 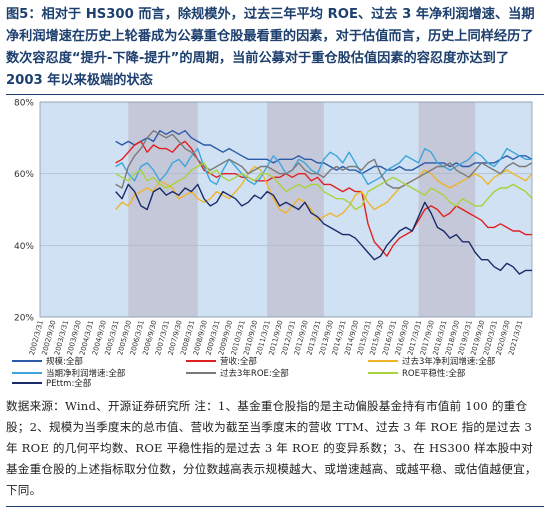 I want to click on y-tick-label: 40%, so click(x=24, y=247).